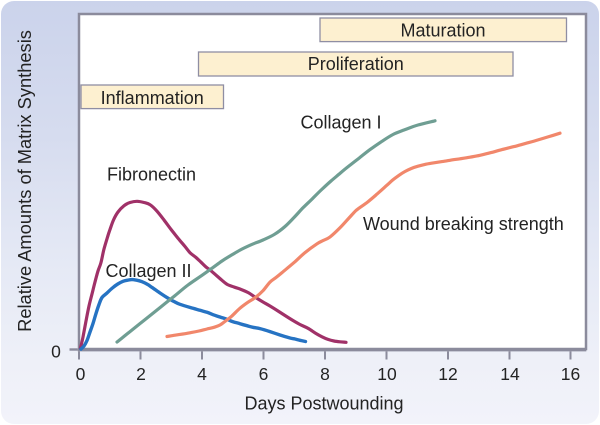 The image size is (600, 425). What do you see at coordinates (341, 123) in the screenshot?
I see `svg-text: Collagen I` at bounding box center [341, 123].